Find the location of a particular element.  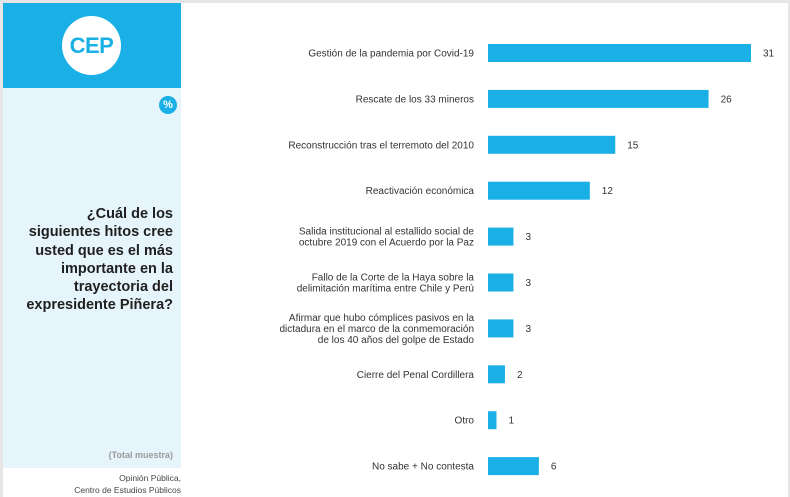

bar-row: Gestión de la pandemia por Covid-19 31 is located at coordinates (541, 53).